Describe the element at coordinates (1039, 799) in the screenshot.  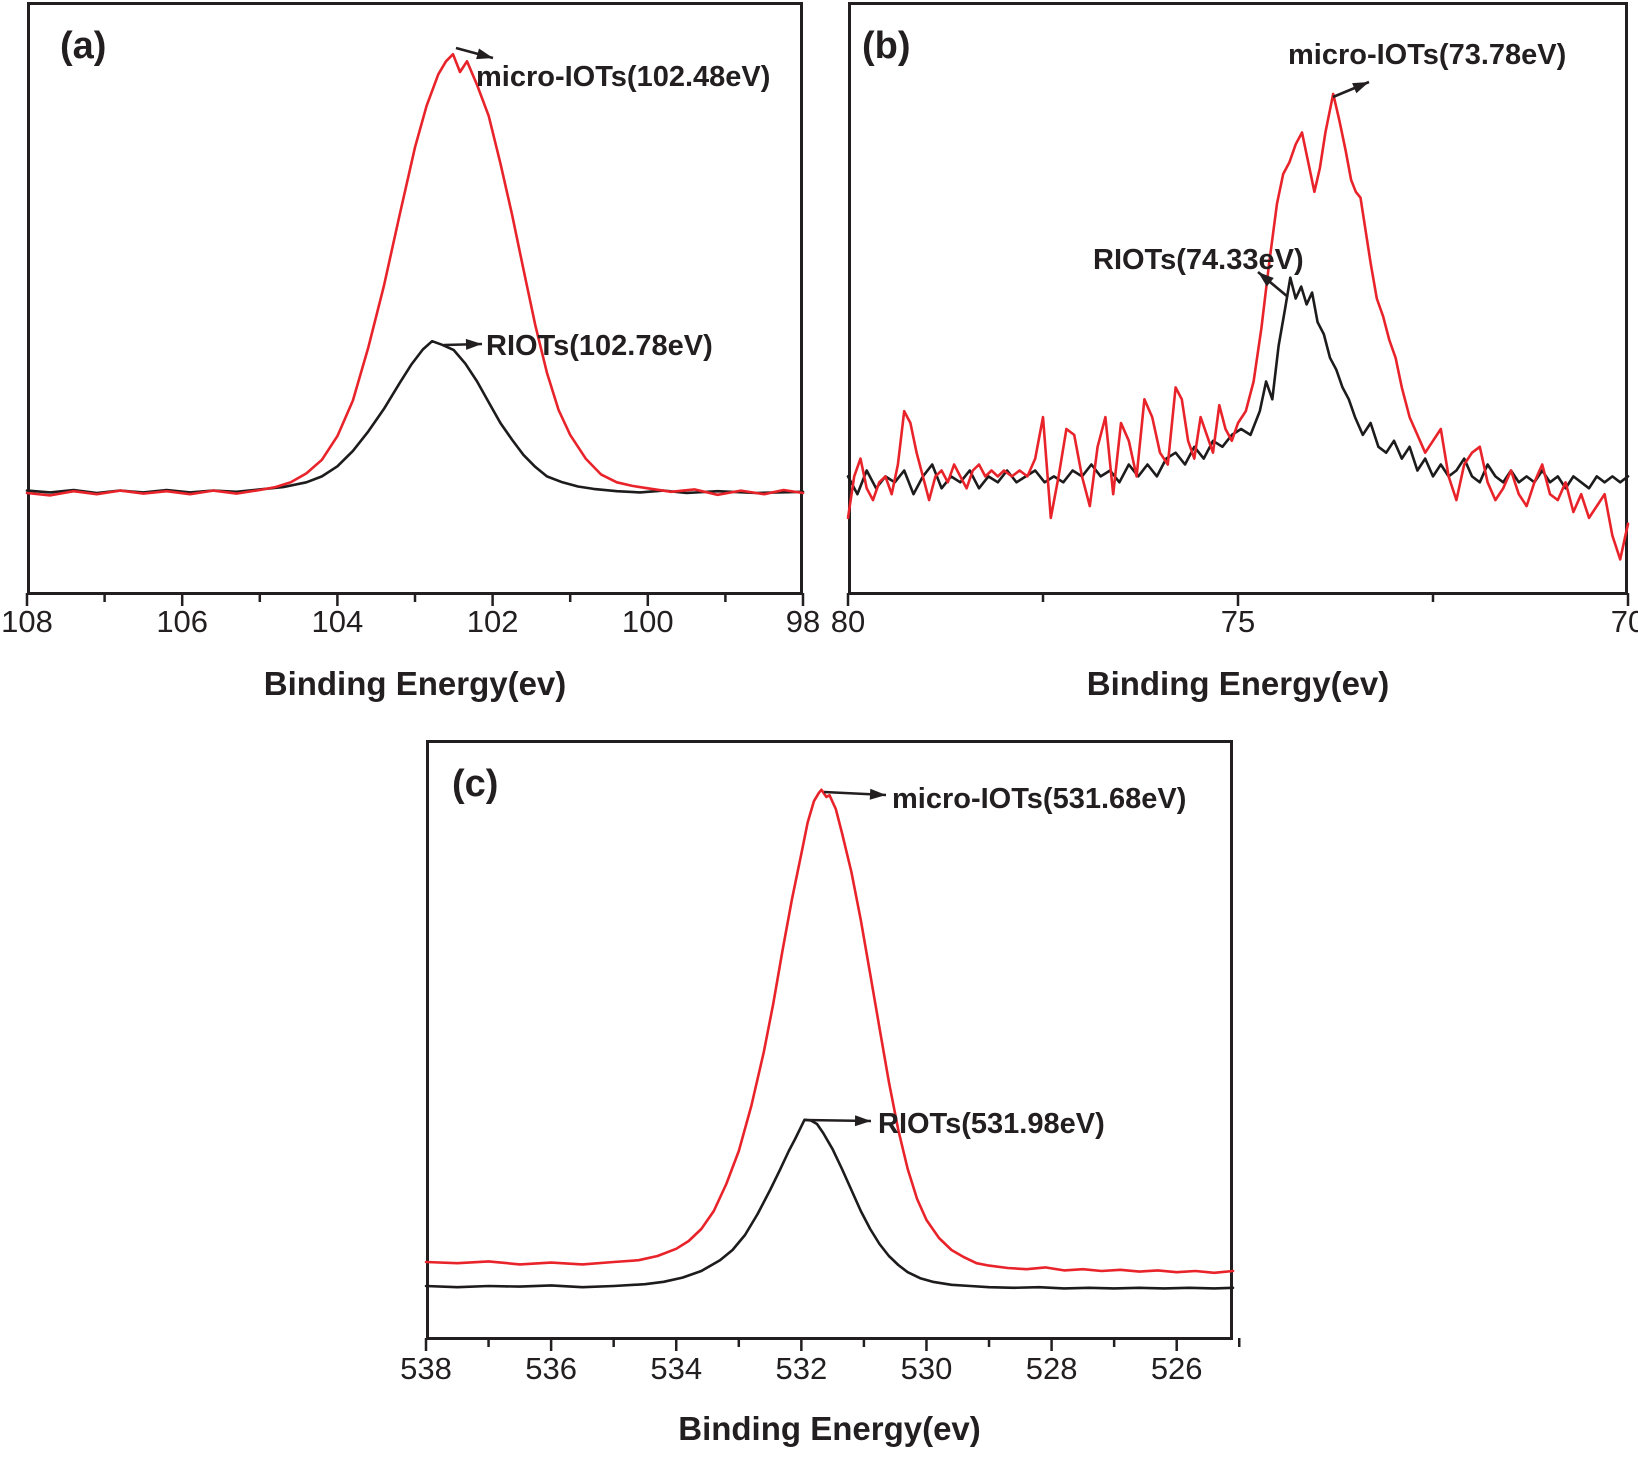
I see `peak-annotation-label: micro-IOTs(531.68eV)` at that location.